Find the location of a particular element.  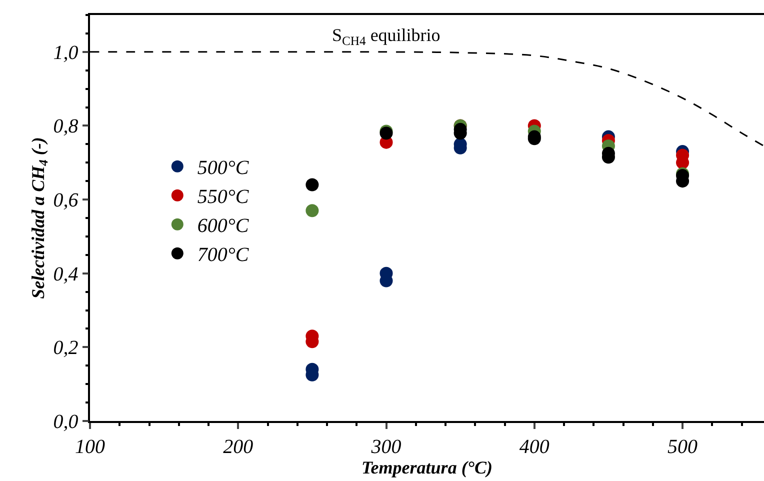

legend-label: 700°C is located at coordinates (223, 255).